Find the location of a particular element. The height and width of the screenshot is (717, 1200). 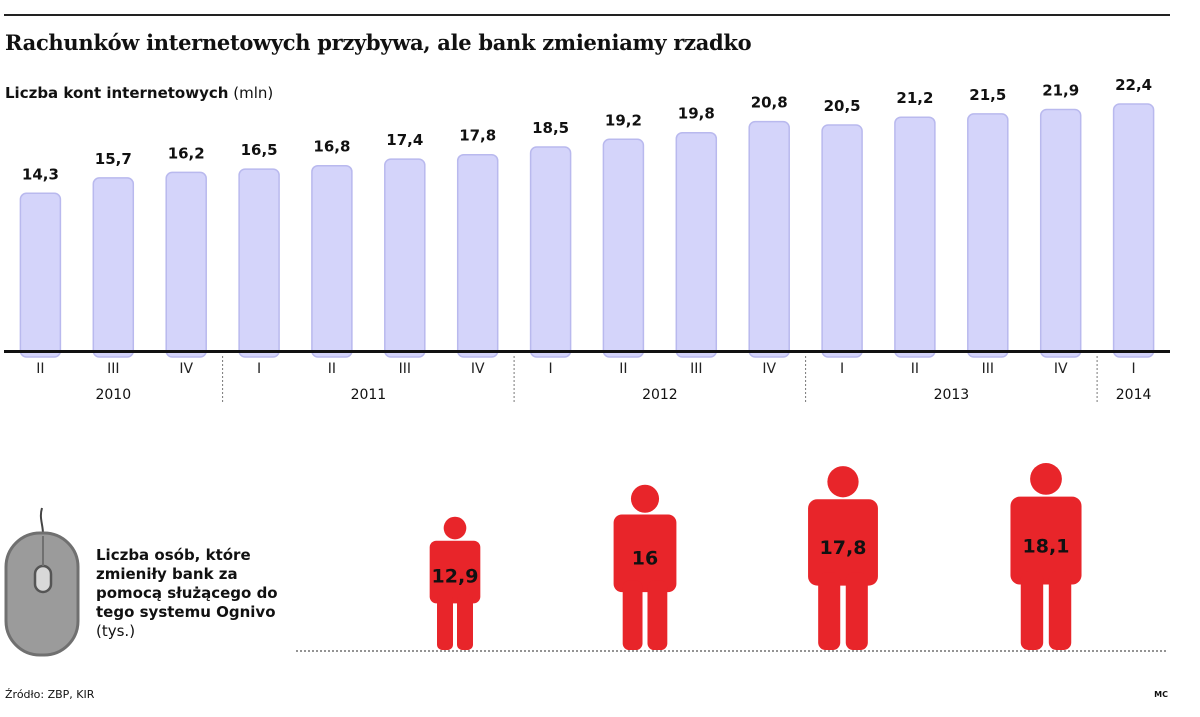

bar-chart-subtitle-label: Liczba kont internetowych is located at coordinates (117, 93).